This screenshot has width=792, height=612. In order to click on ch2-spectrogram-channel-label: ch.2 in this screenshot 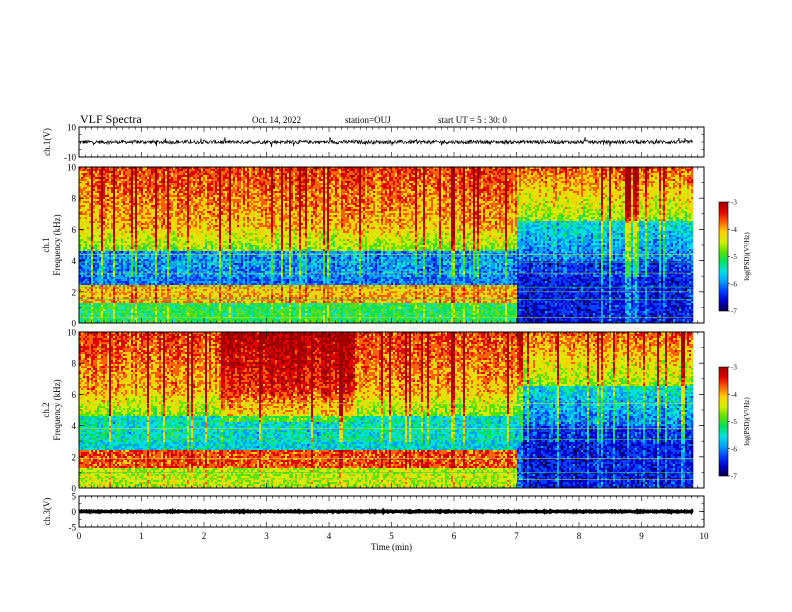, I will do `click(46, 409)`.